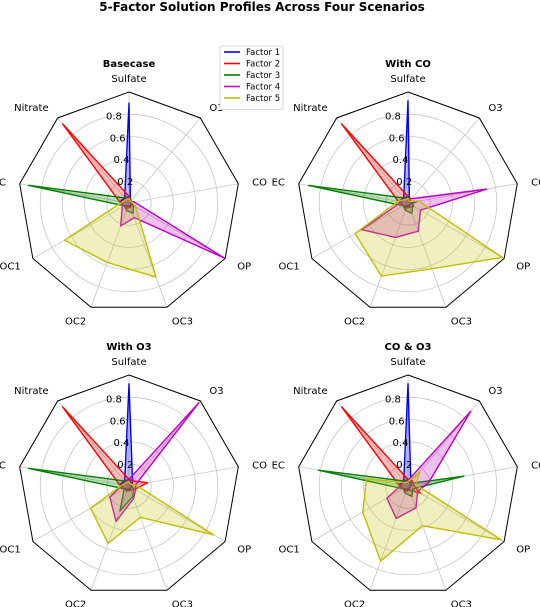 The width and height of the screenshot is (540, 607). What do you see at coordinates (129, 64) in the screenshot?
I see `panel-title: Basecase` at bounding box center [129, 64].